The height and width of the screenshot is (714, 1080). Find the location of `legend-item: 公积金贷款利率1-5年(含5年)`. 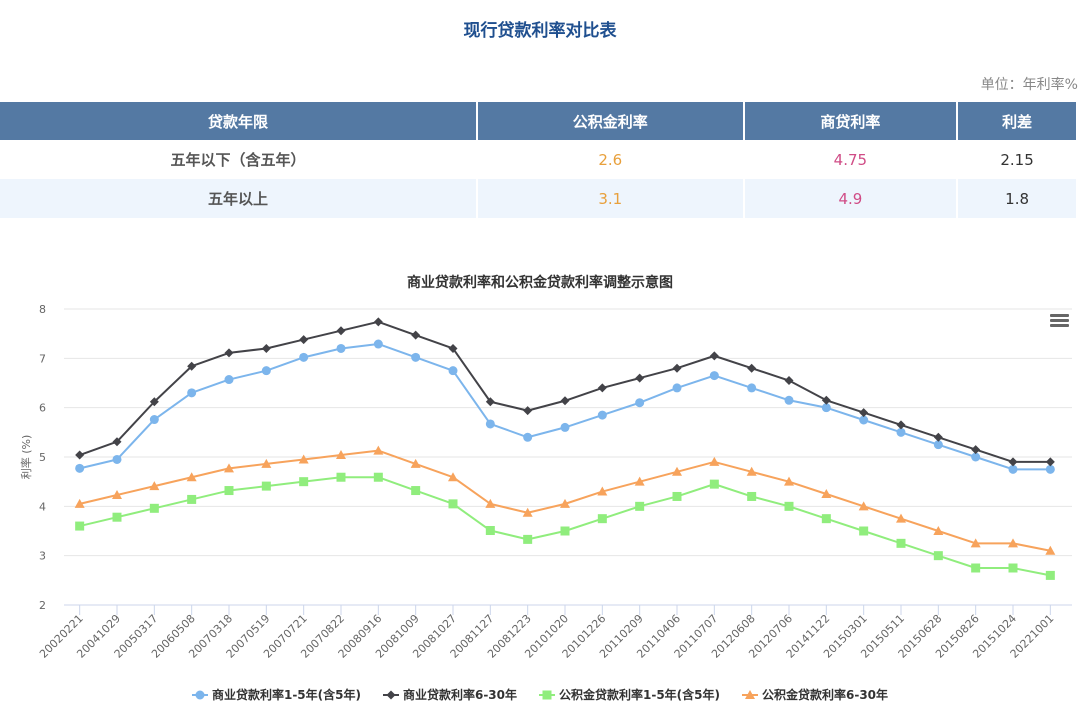

legend-item: 公积金贷款利率1-5年(含5年) is located at coordinates (629, 694).